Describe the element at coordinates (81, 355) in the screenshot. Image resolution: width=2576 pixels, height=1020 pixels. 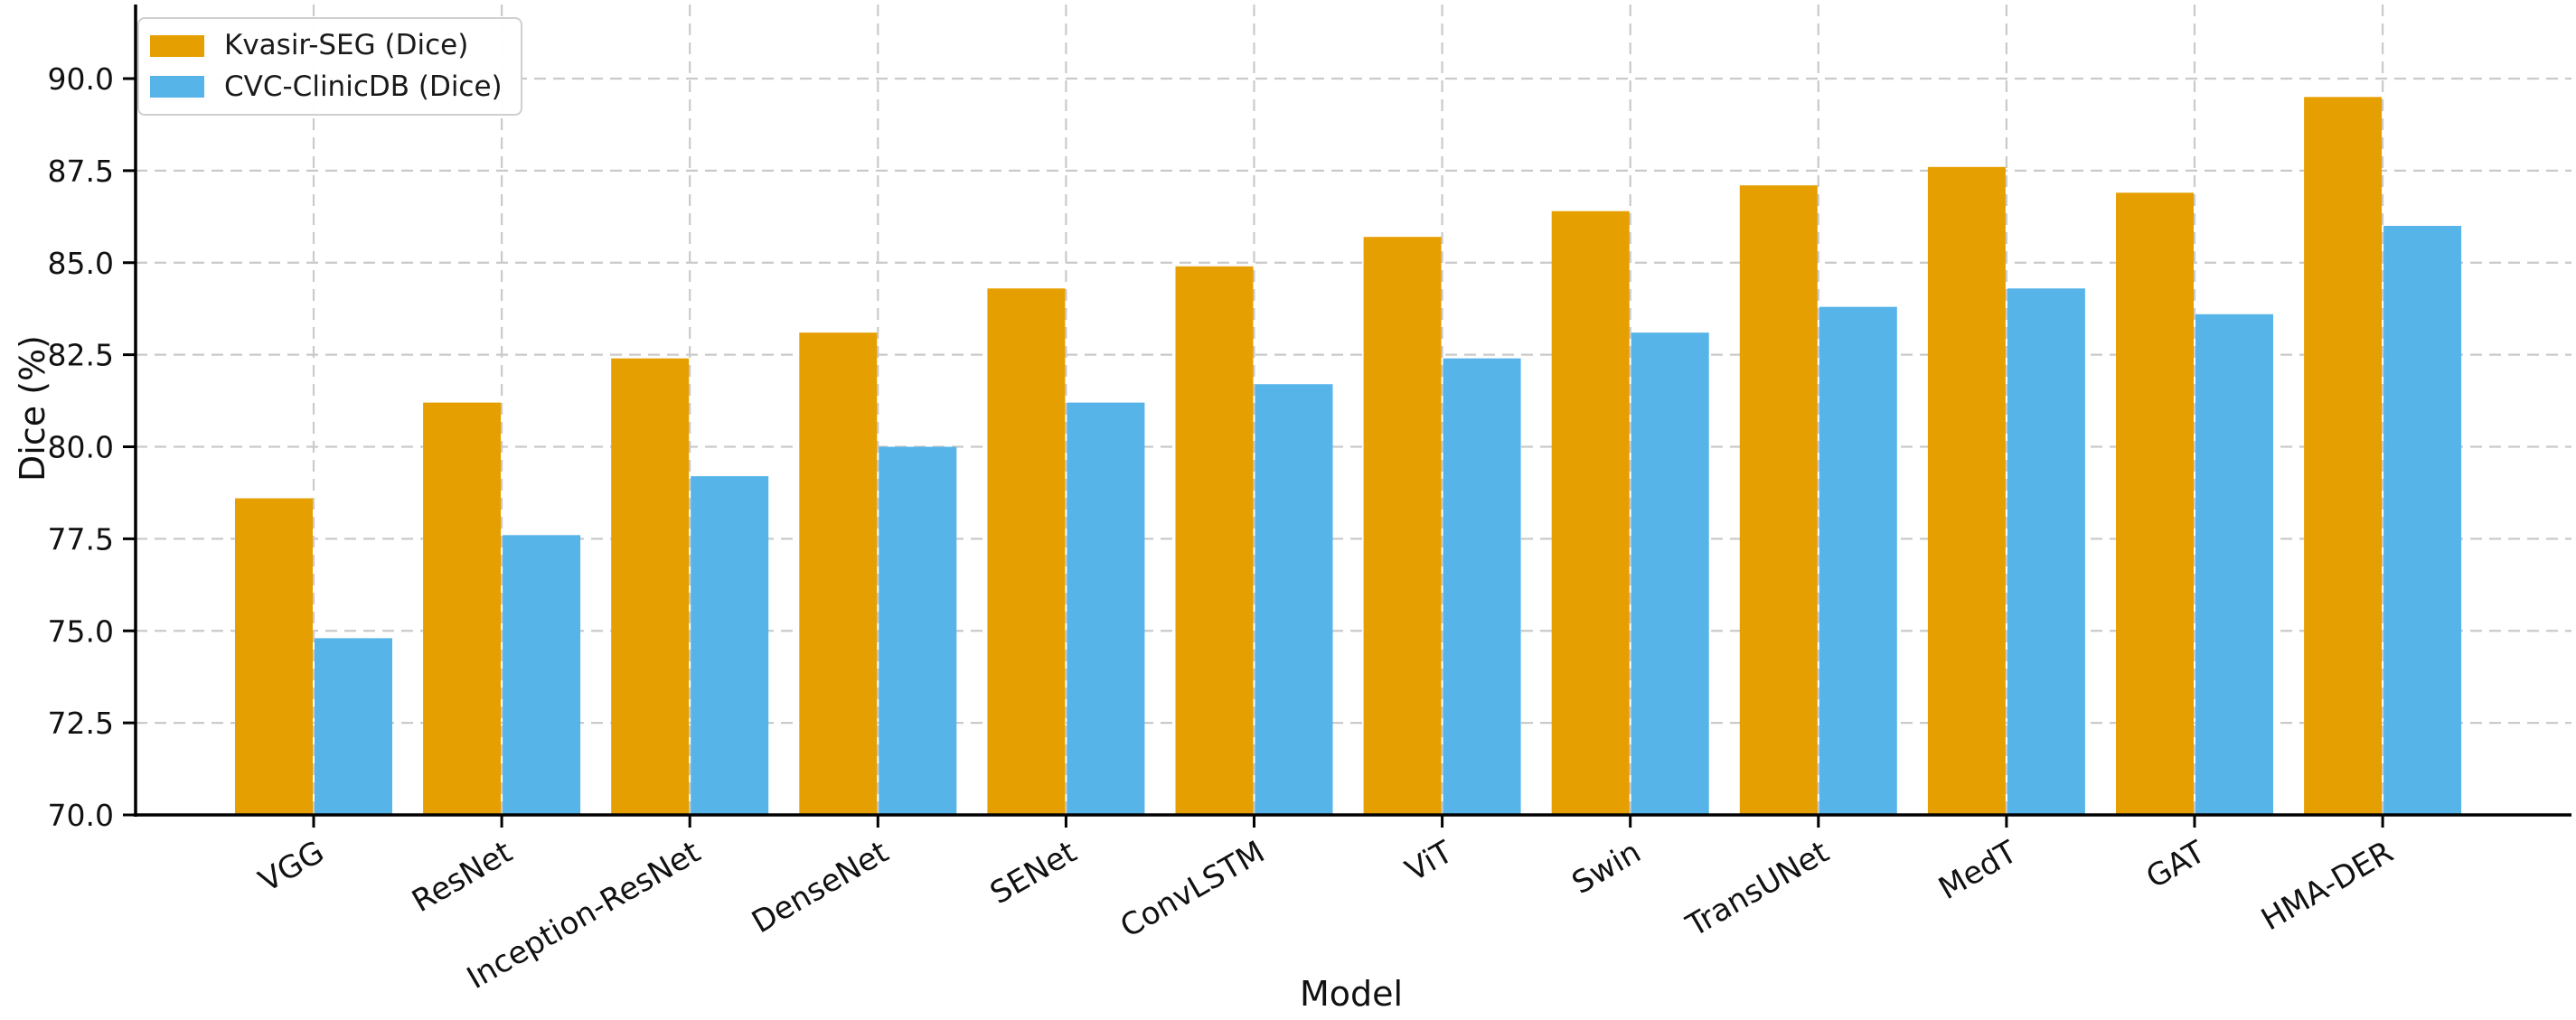
I see `y-tick-label: 82.5` at that location.